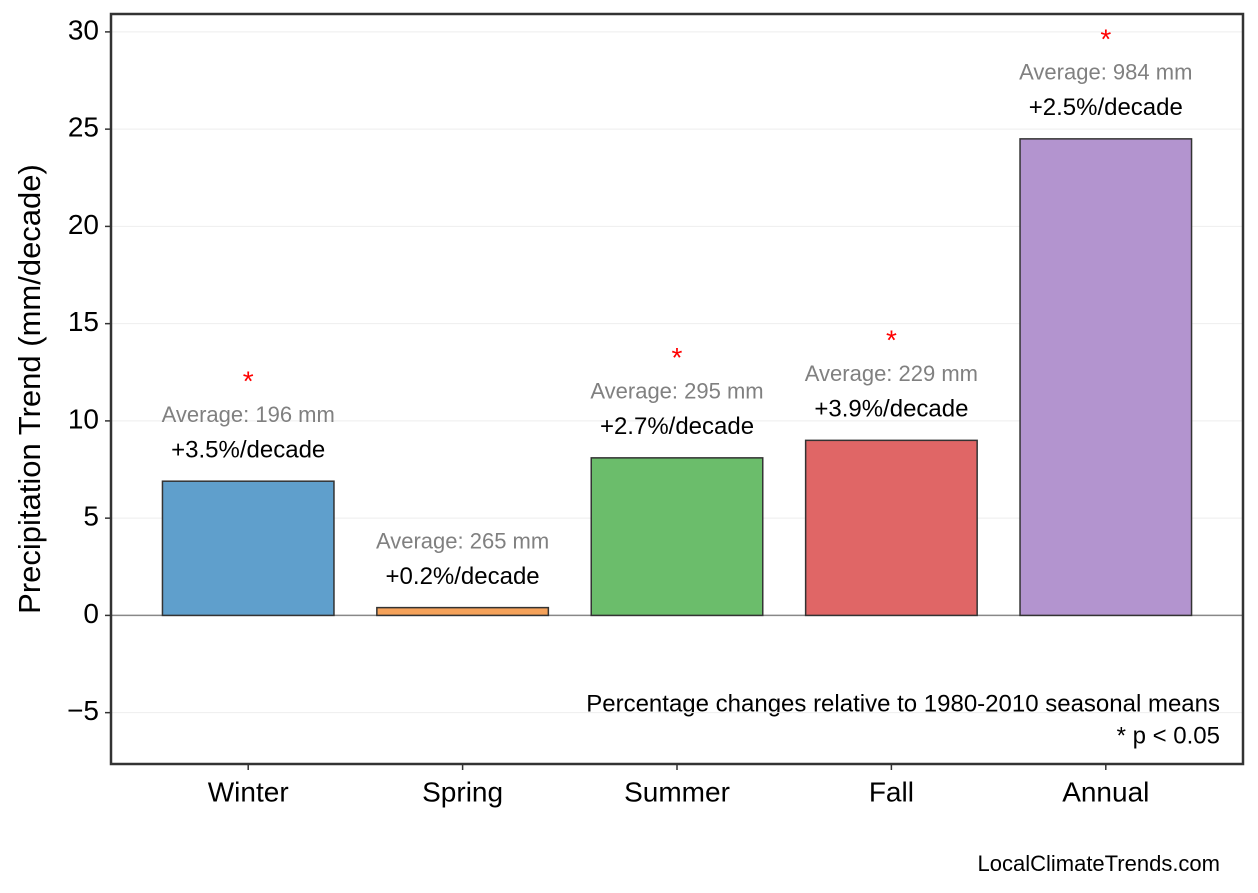 Image resolution: width=1258 pixels, height=893 pixels. What do you see at coordinates (1105, 791) in the screenshot?
I see `x-tick-label: Annual` at bounding box center [1105, 791].